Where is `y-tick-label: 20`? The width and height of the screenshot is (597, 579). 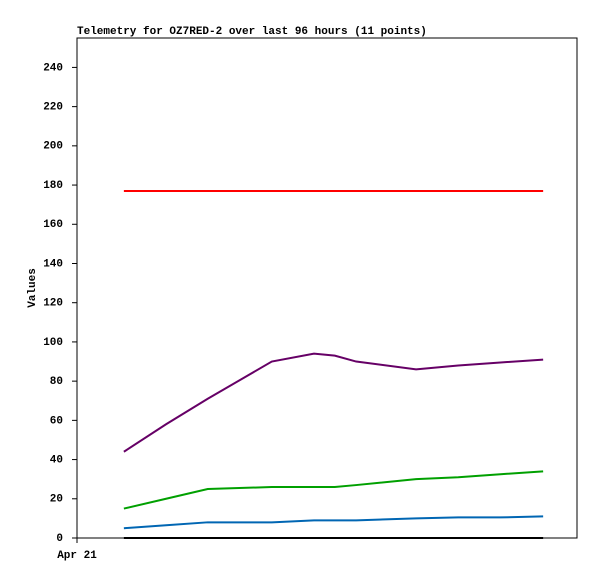
y-tick-label: 20 is located at coordinates (56, 500).